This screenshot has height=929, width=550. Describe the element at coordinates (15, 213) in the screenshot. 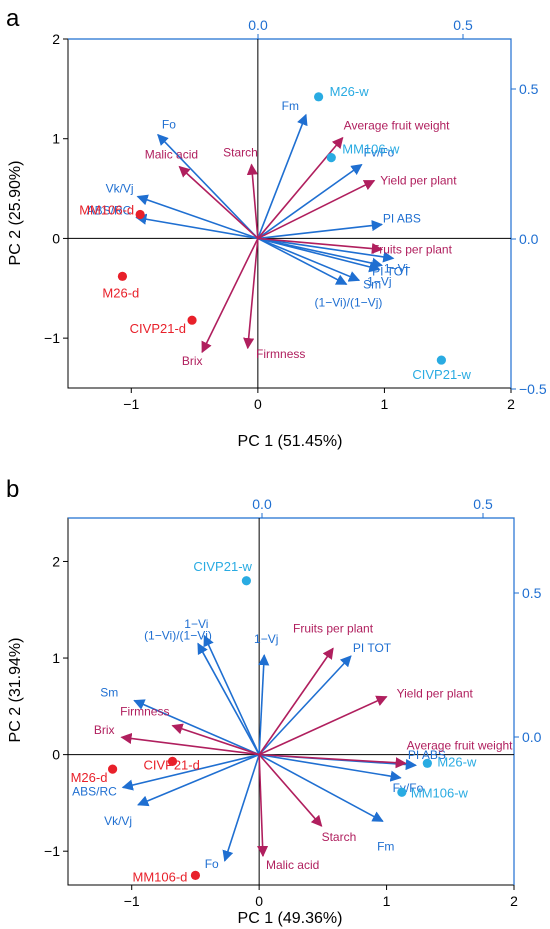

I see `y-axis-label: PC 2 (25.90%)` at that location.